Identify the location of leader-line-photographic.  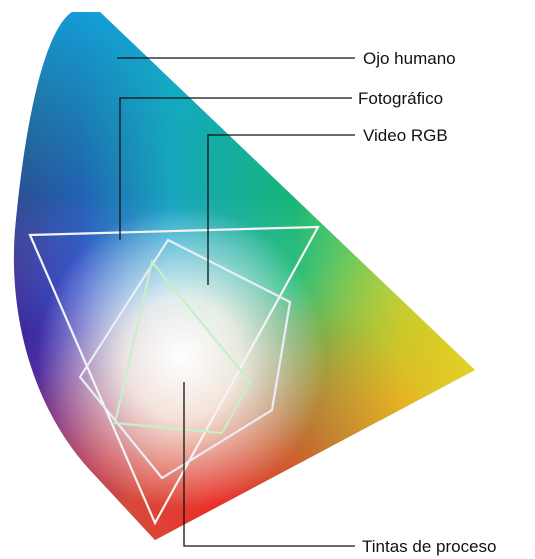
(235, 168).